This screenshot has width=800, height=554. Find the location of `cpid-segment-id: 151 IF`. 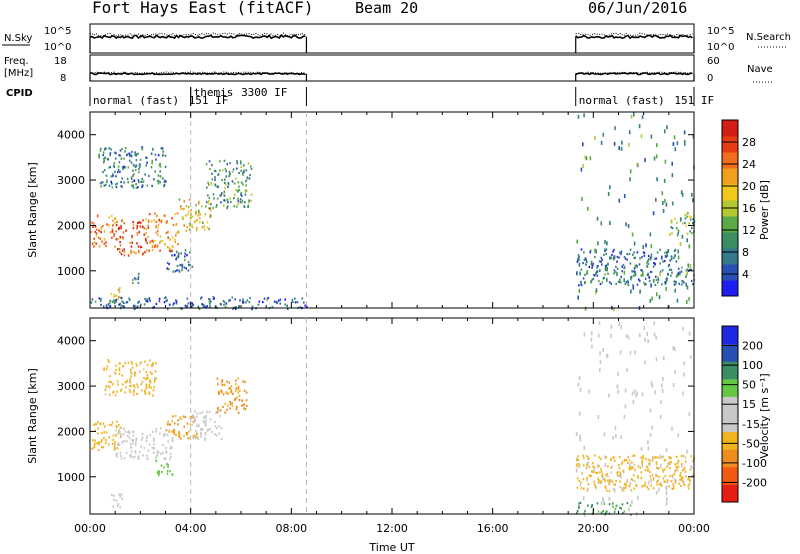

cpid-segment-id: 151 IF is located at coordinates (209, 100).